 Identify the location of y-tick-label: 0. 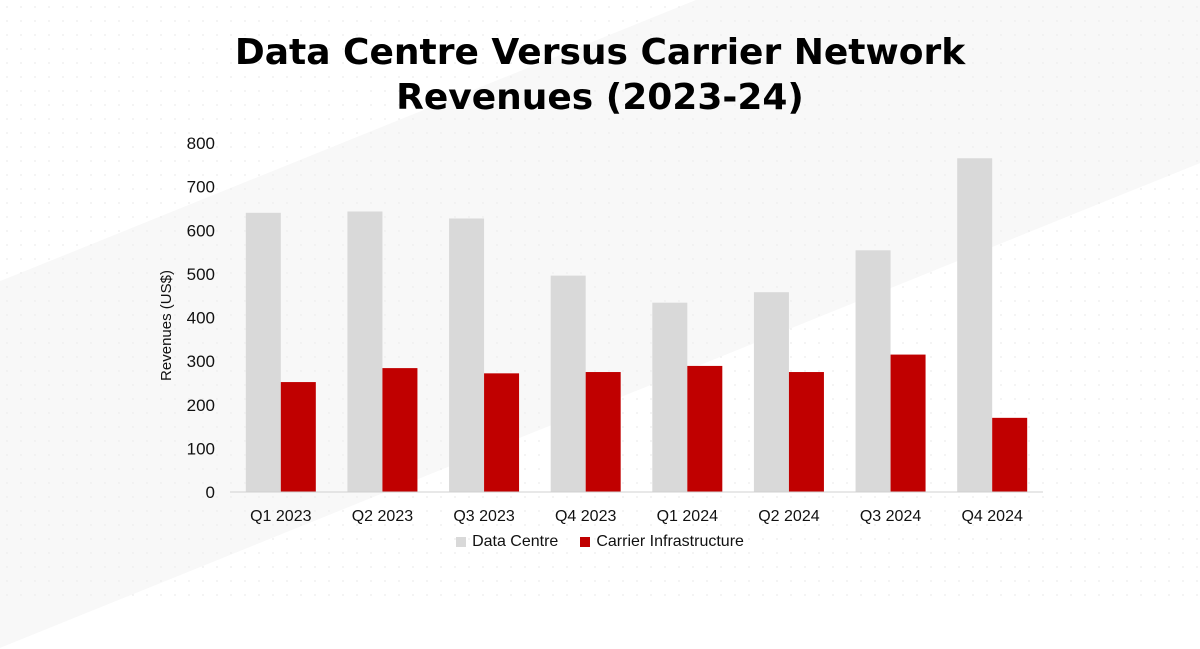
(210, 492).